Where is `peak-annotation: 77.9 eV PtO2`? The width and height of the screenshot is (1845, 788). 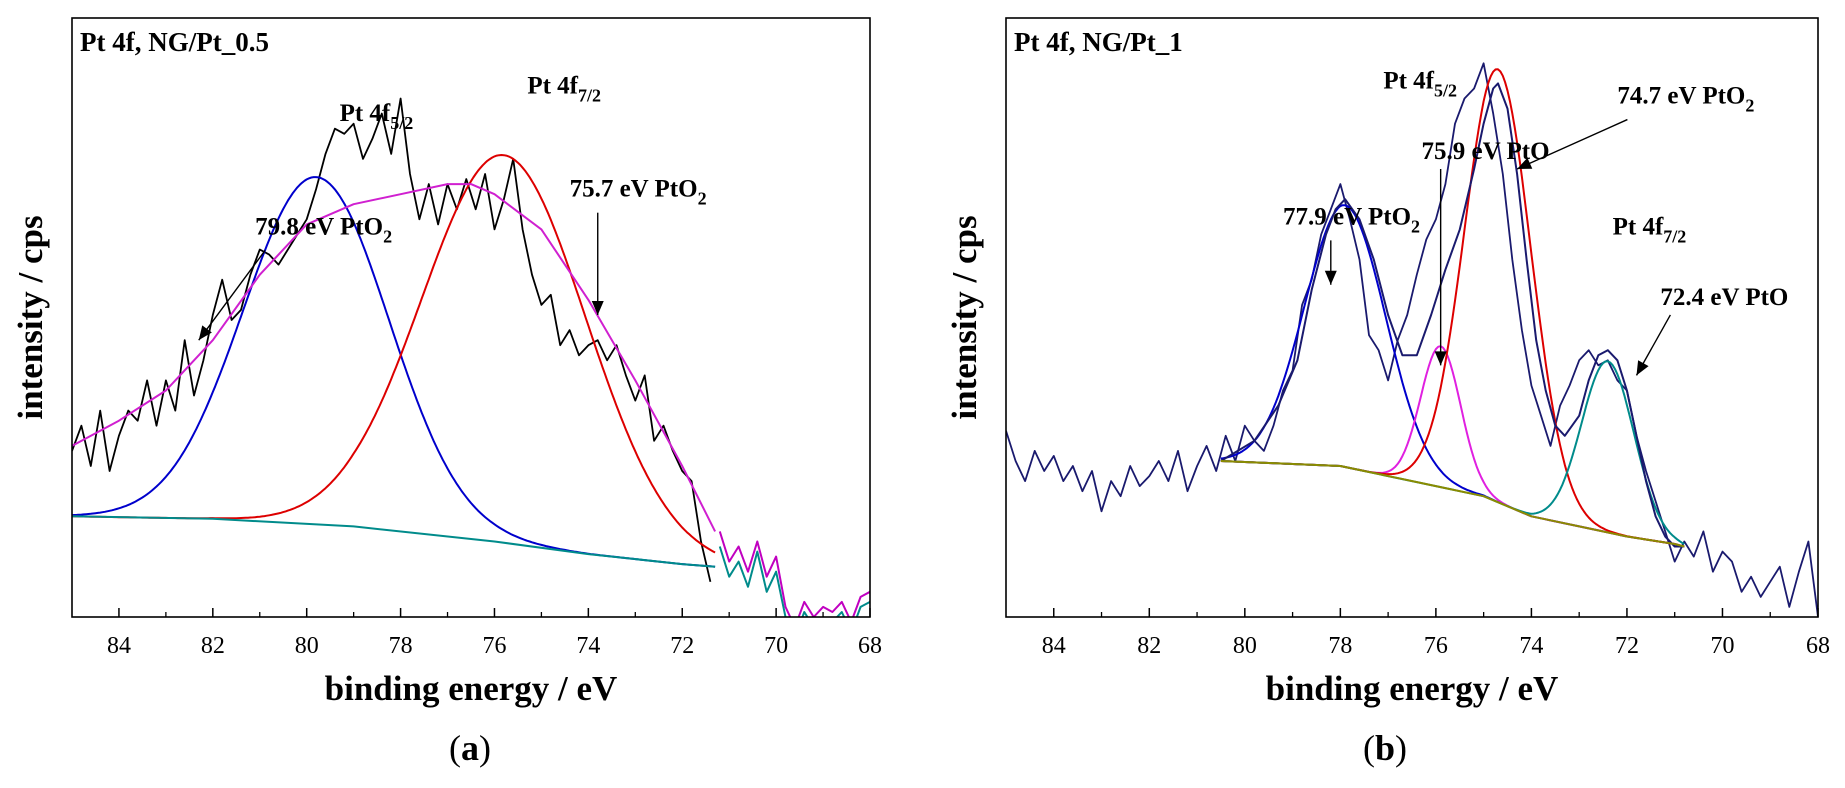
peak-annotation: 77.9 eV PtO2 is located at coordinates (1351, 219).